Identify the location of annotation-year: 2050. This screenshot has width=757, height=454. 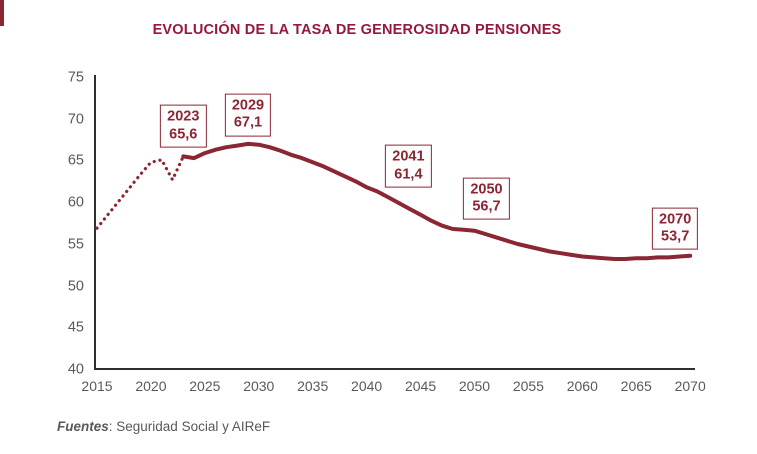
(486, 189).